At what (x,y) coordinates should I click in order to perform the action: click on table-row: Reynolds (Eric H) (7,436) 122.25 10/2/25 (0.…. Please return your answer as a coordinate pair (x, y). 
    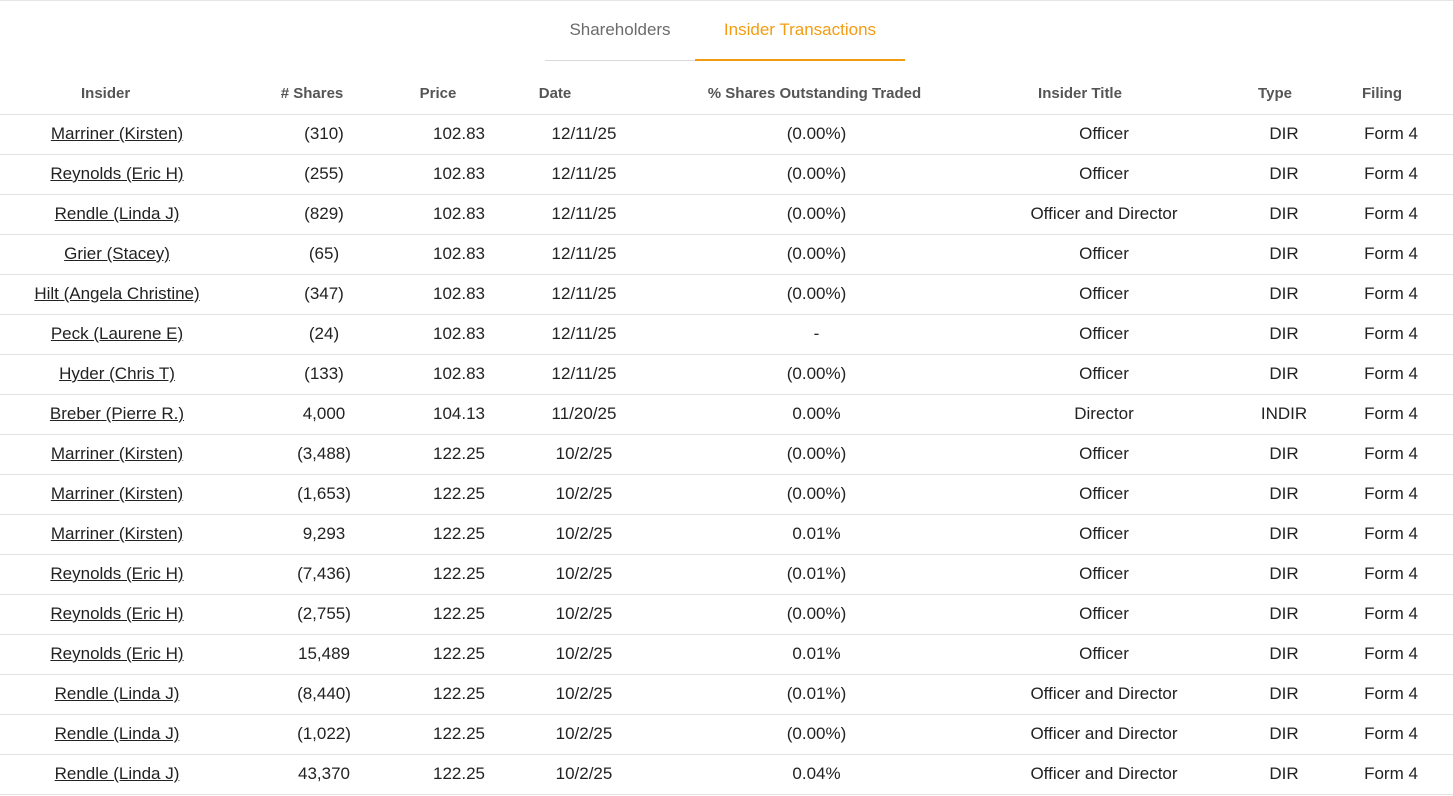
    Looking at the image, I should click on (726, 574).